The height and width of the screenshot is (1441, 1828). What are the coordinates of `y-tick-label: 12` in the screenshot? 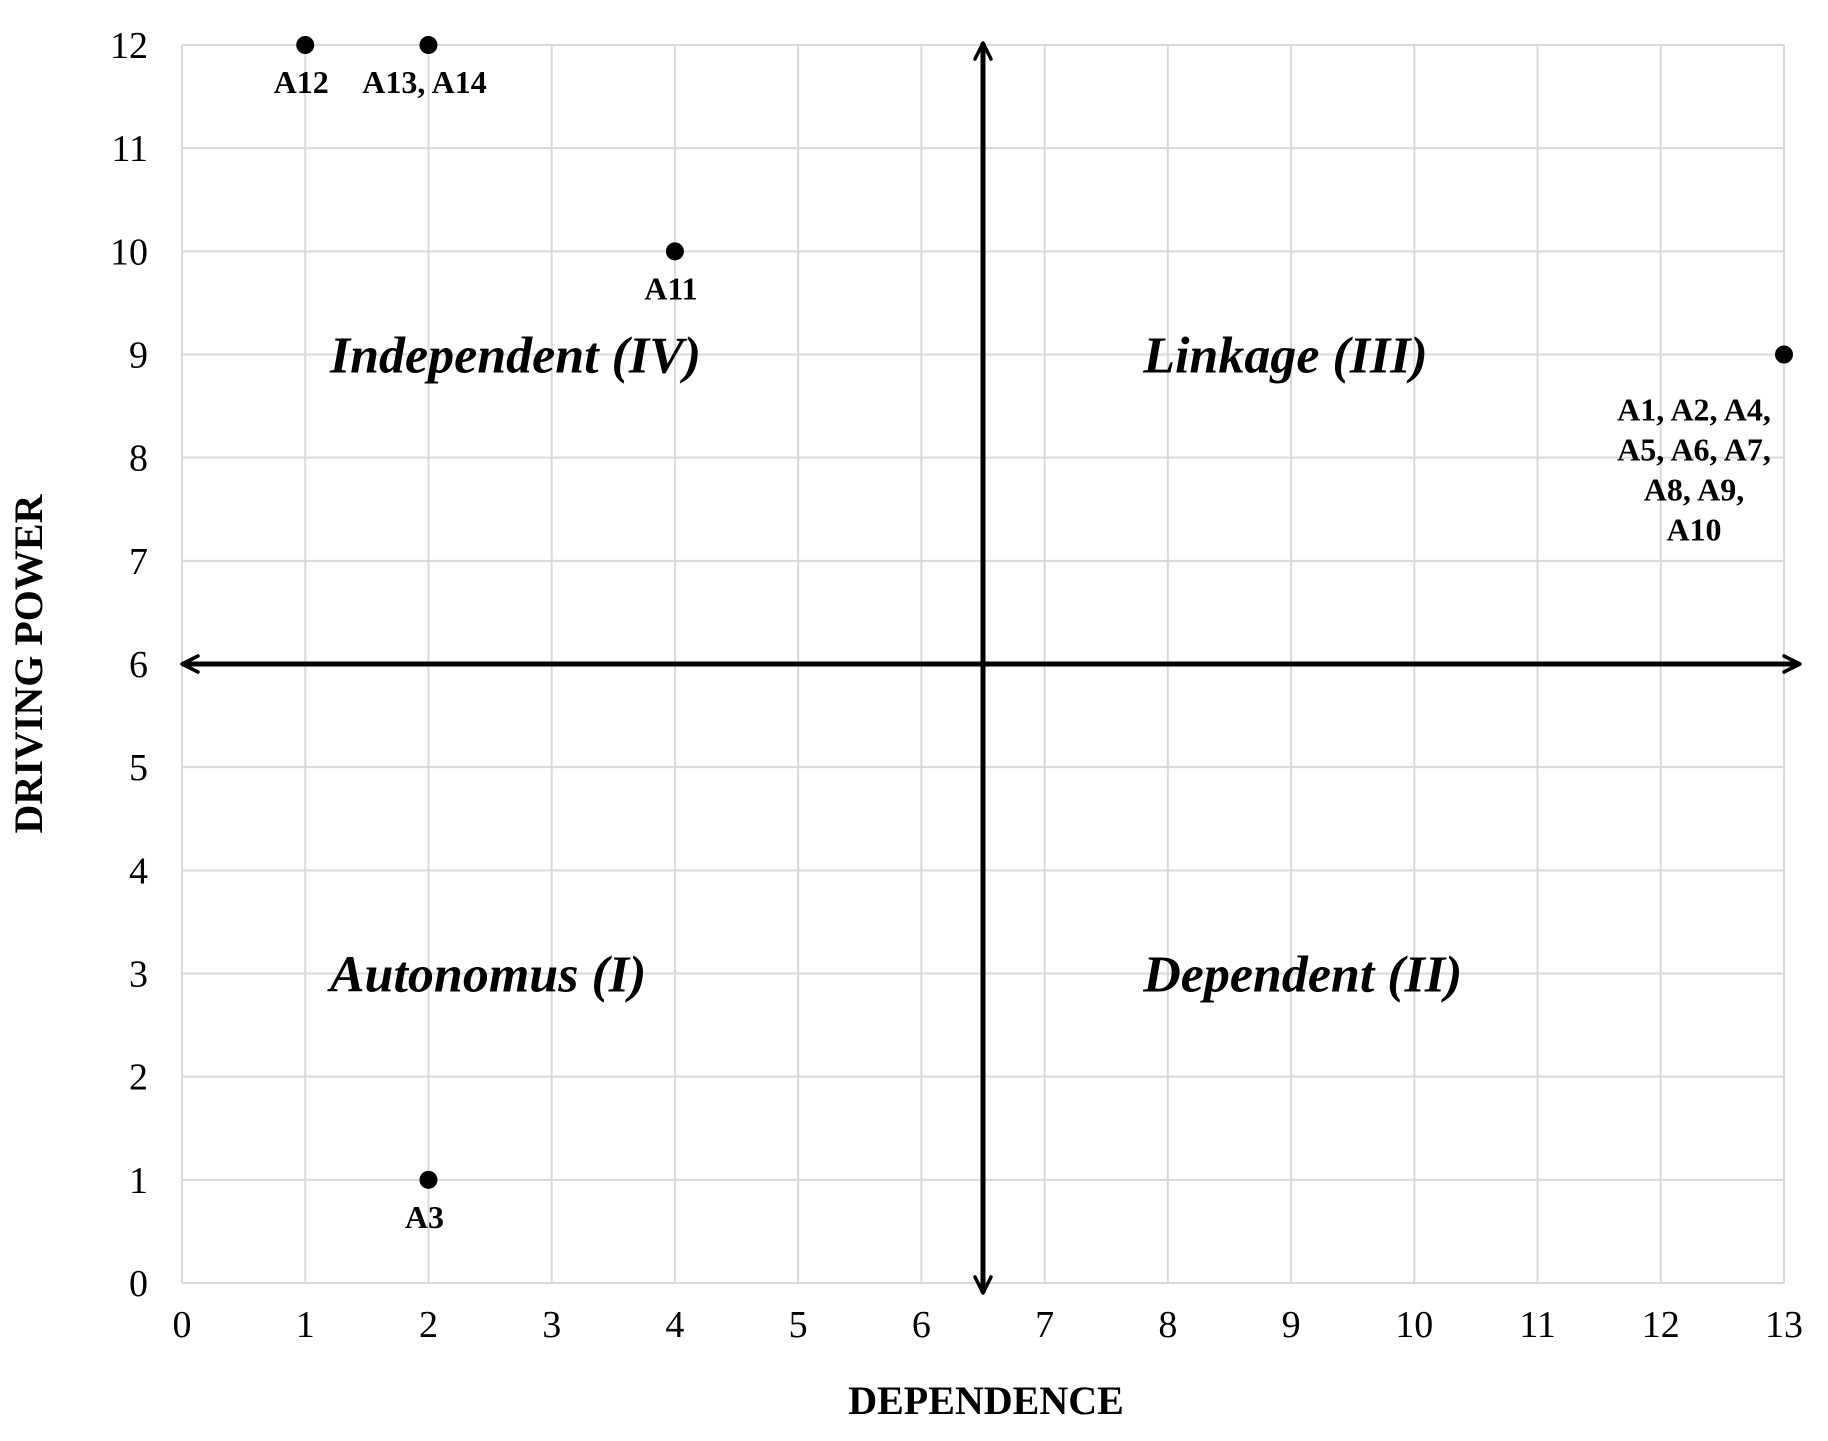 It's located at (129, 46).